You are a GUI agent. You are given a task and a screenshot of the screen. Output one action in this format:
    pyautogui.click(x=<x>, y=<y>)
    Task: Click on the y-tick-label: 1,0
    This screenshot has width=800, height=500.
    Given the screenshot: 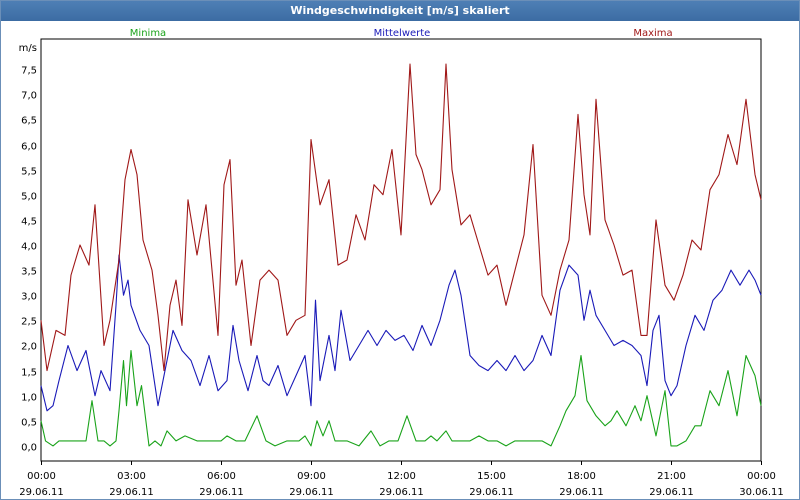 What is the action you would take?
    pyautogui.click(x=29, y=398)
    